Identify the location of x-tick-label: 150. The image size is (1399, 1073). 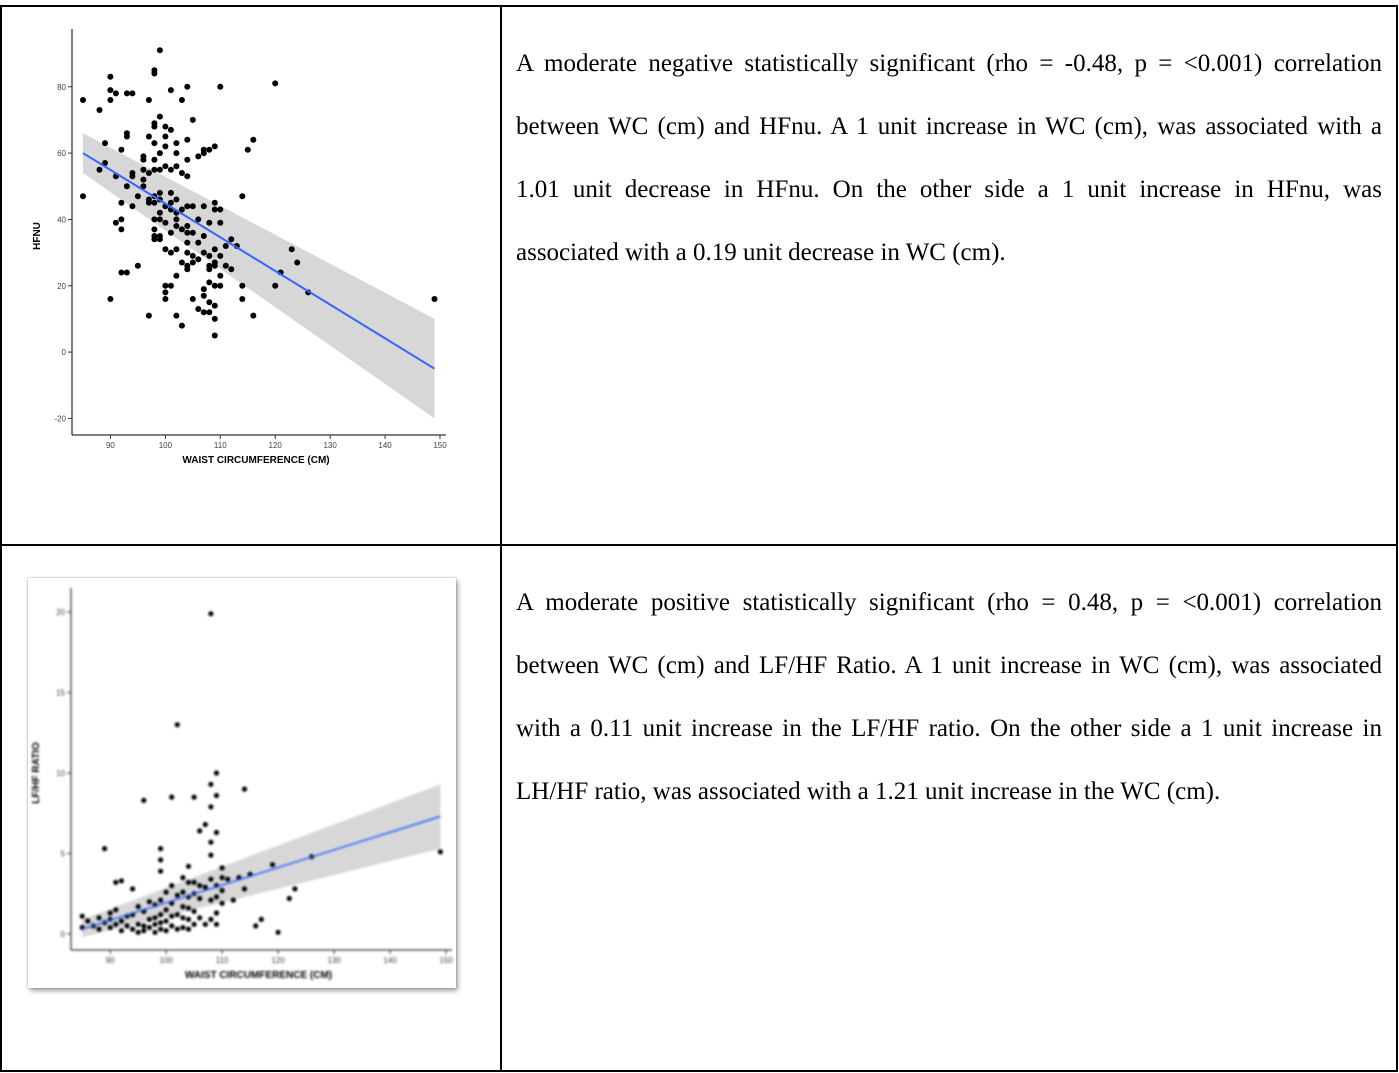
(446, 960).